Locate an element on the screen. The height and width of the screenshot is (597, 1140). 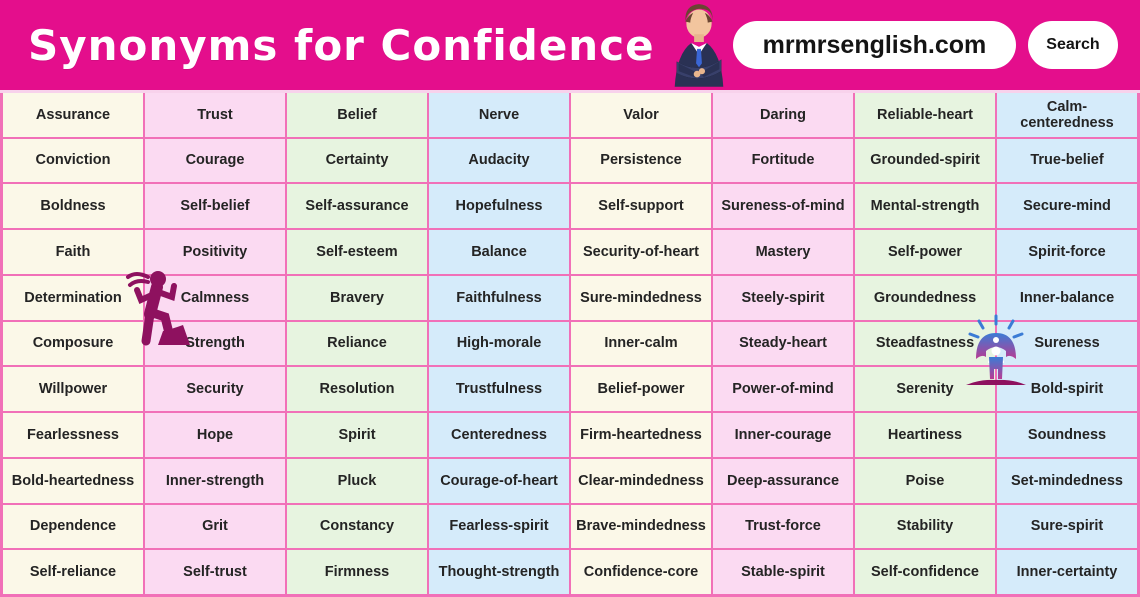
table-cell: Thought-strength is located at coordinates (499, 572).